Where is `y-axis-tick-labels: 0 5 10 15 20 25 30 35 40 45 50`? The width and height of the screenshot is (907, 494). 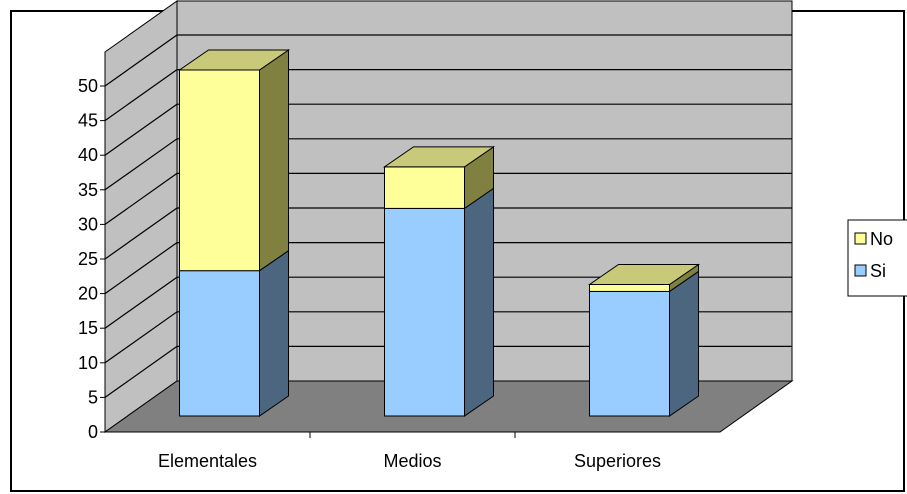 y-axis-tick-labels: 0 5 10 15 20 25 30 35 40 45 50 is located at coordinates (88, 259).